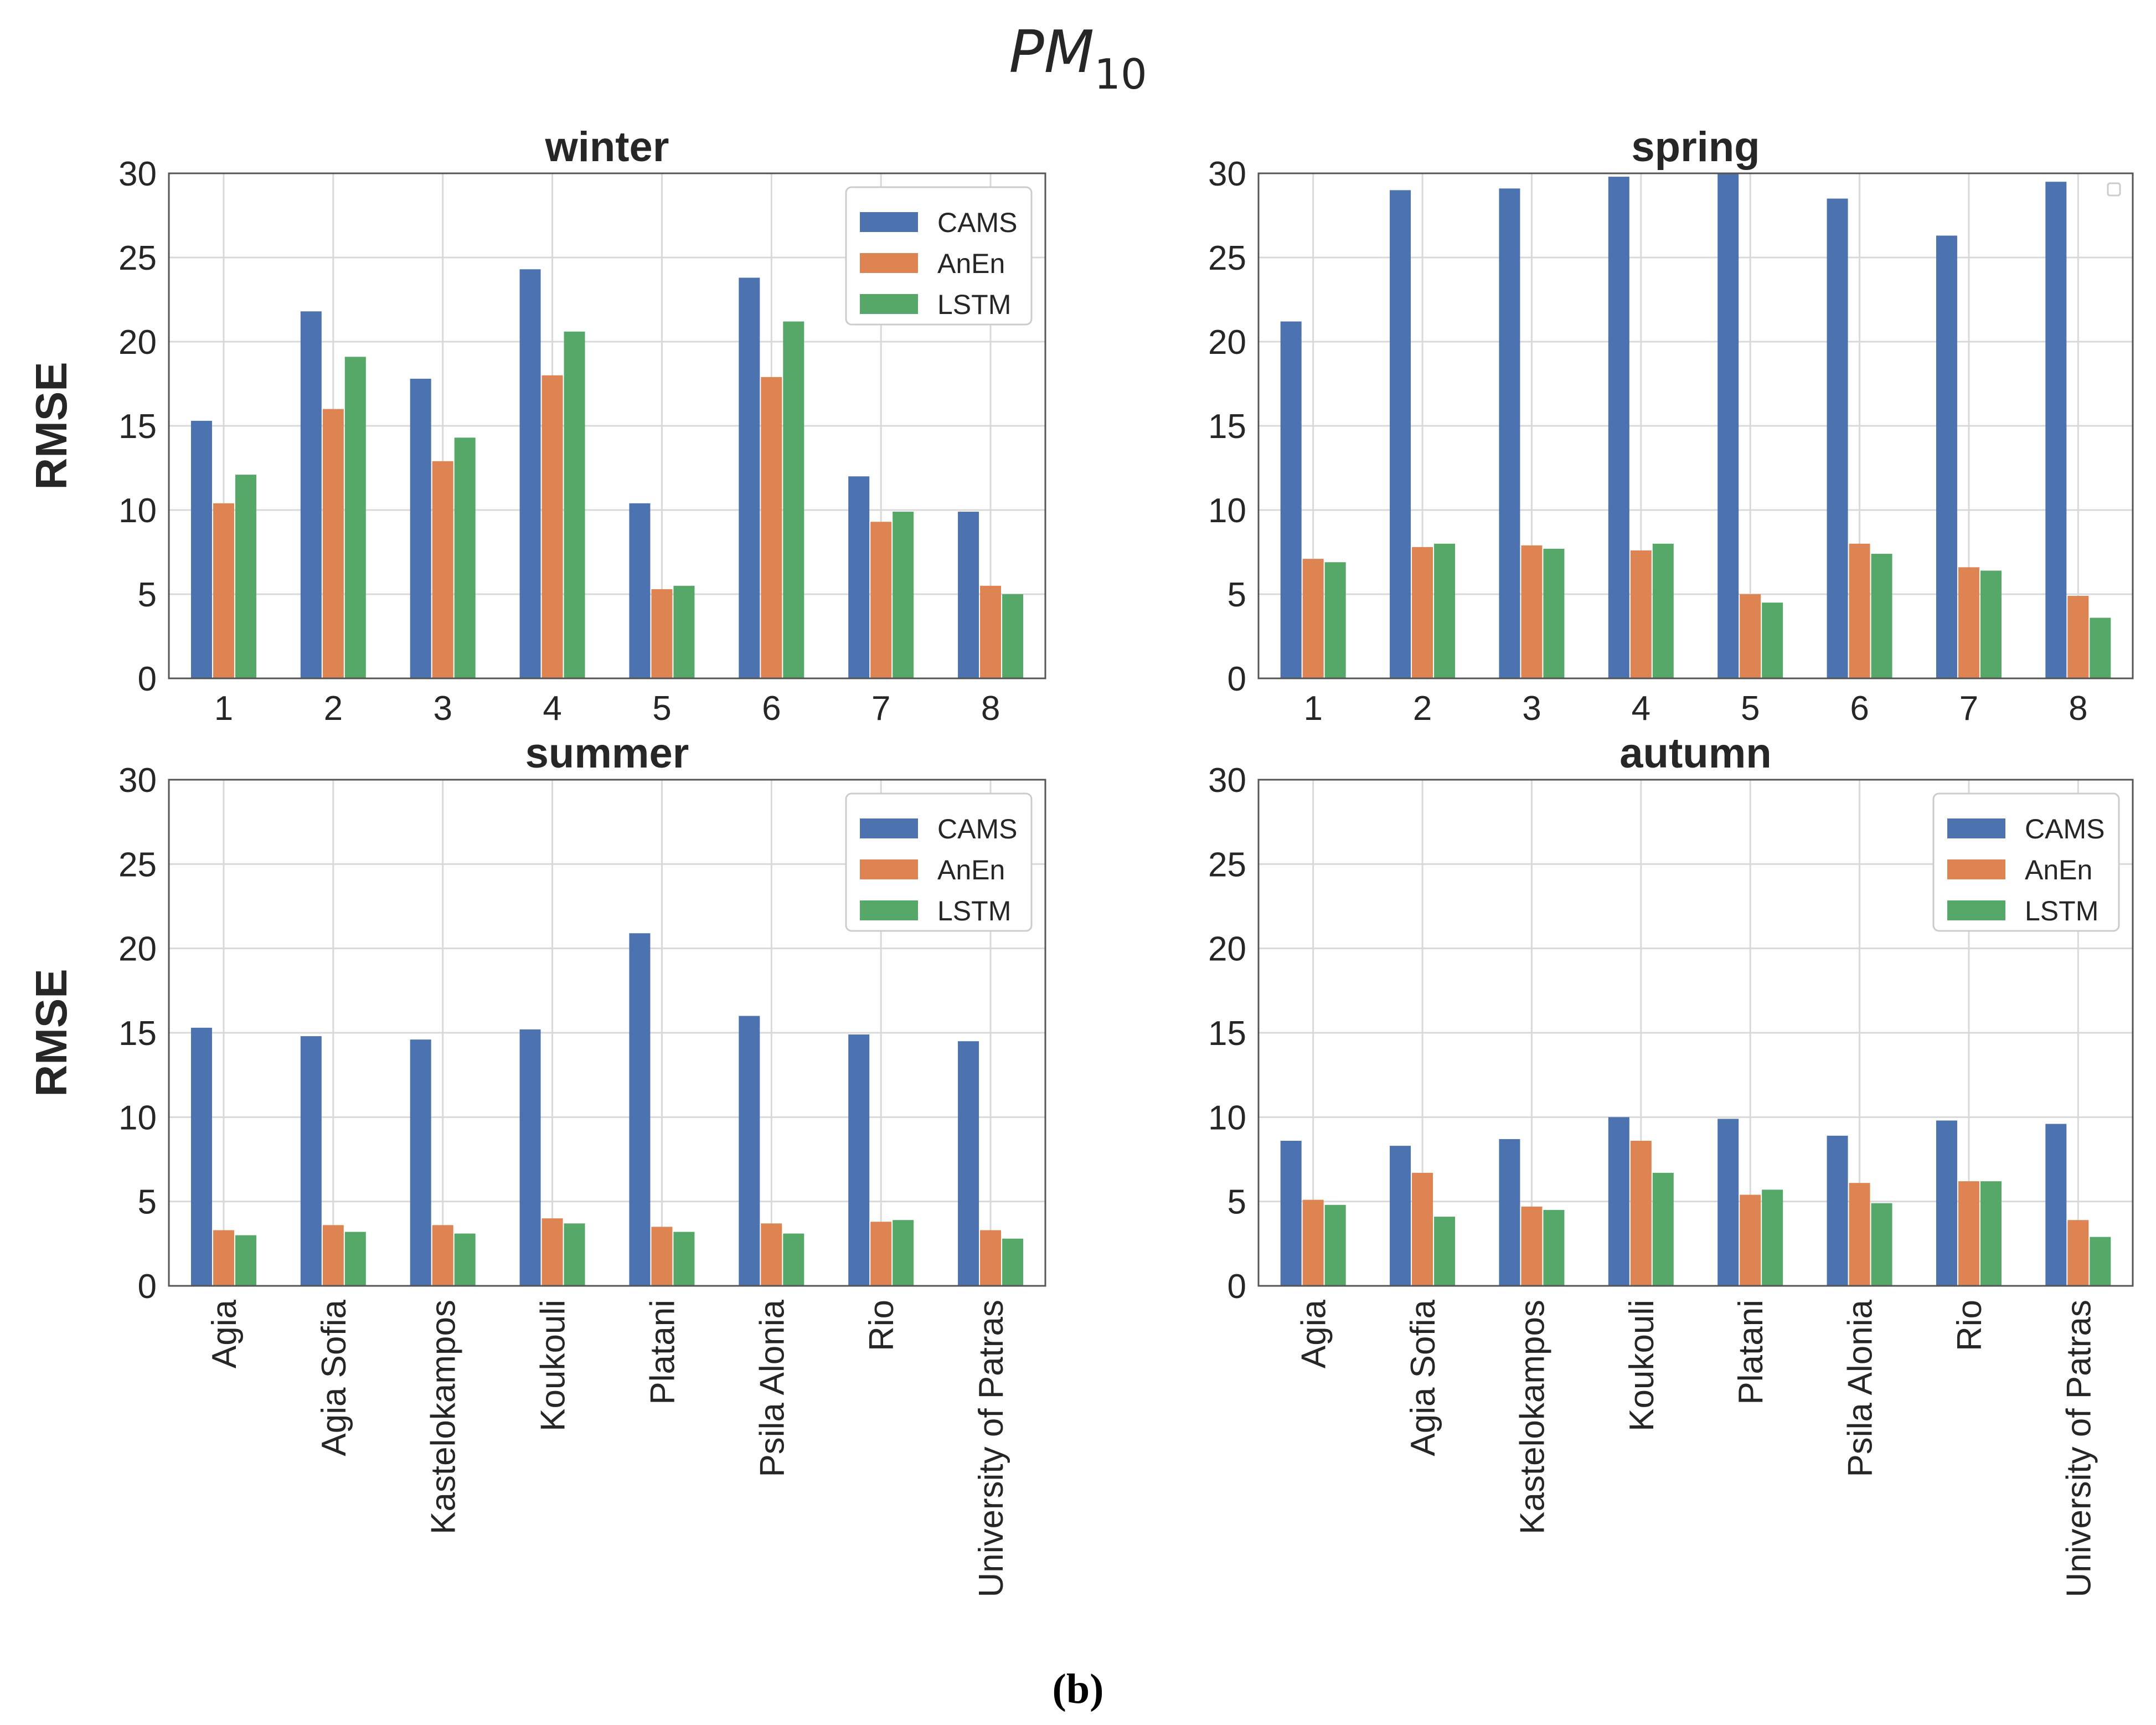  Describe the element at coordinates (662, 1352) in the screenshot. I see `x-tick-label: Platani` at that location.